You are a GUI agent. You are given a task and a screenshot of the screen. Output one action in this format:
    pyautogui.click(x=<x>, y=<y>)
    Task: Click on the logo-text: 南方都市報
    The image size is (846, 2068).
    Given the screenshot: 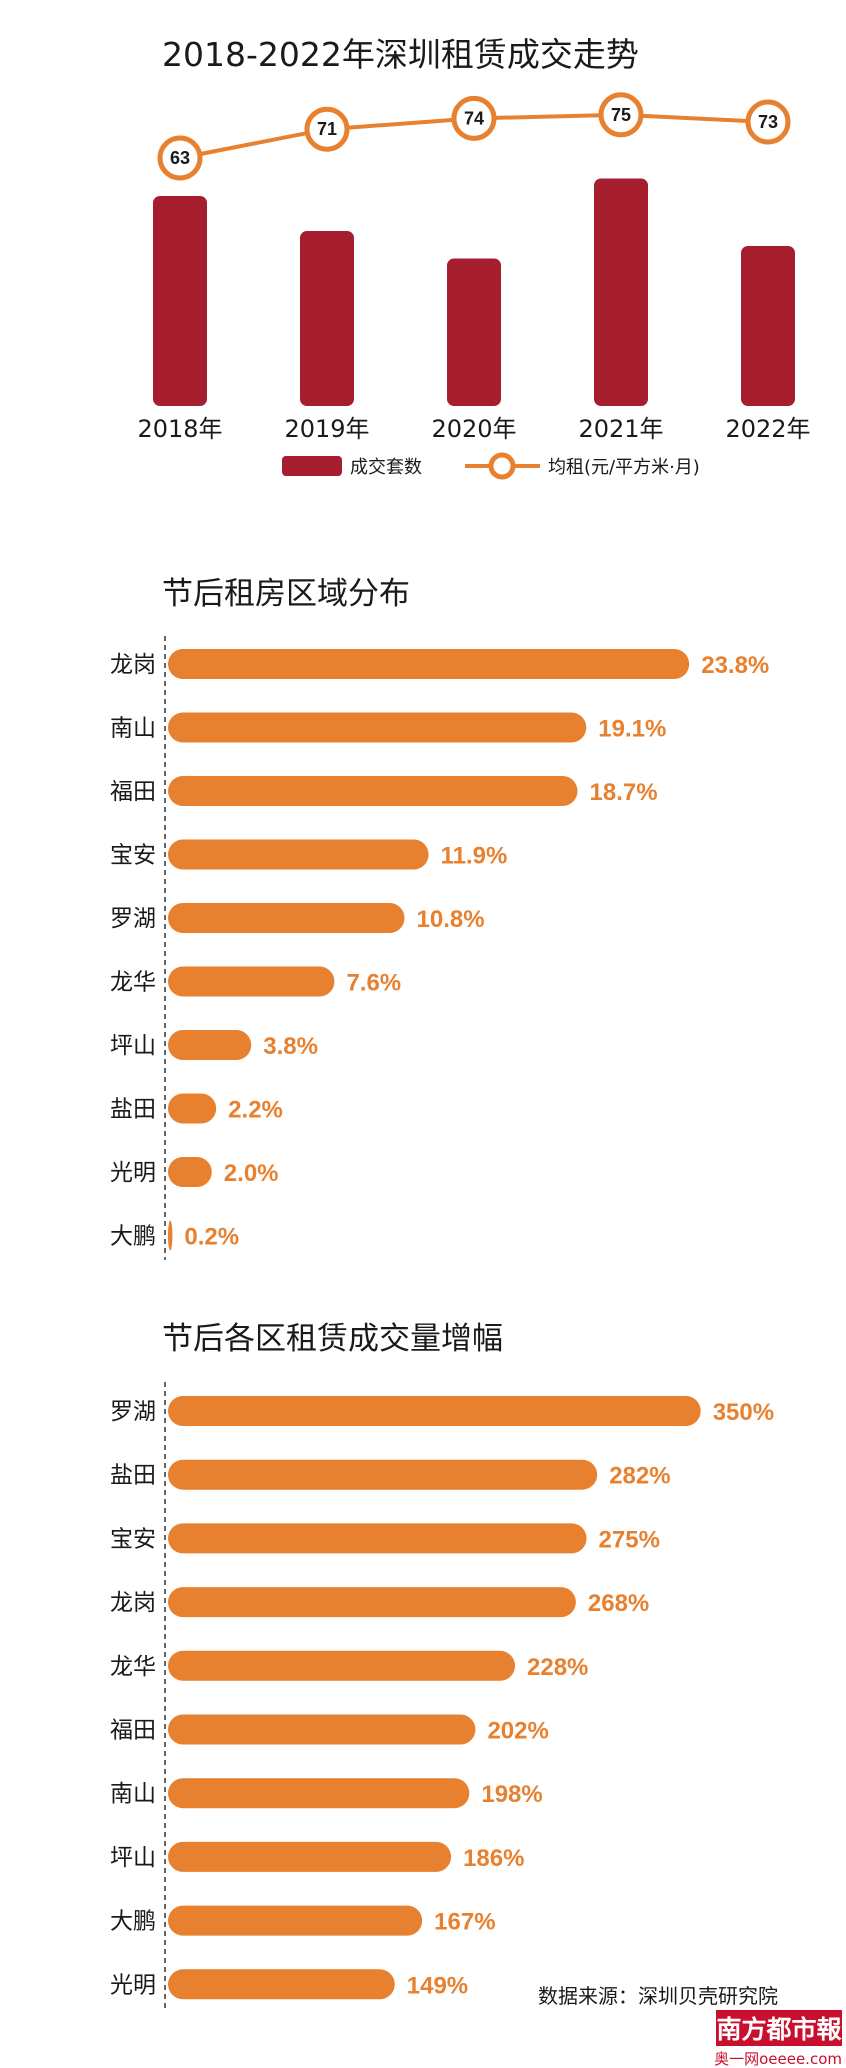 What is the action you would take?
    pyautogui.click(x=779, y=2029)
    